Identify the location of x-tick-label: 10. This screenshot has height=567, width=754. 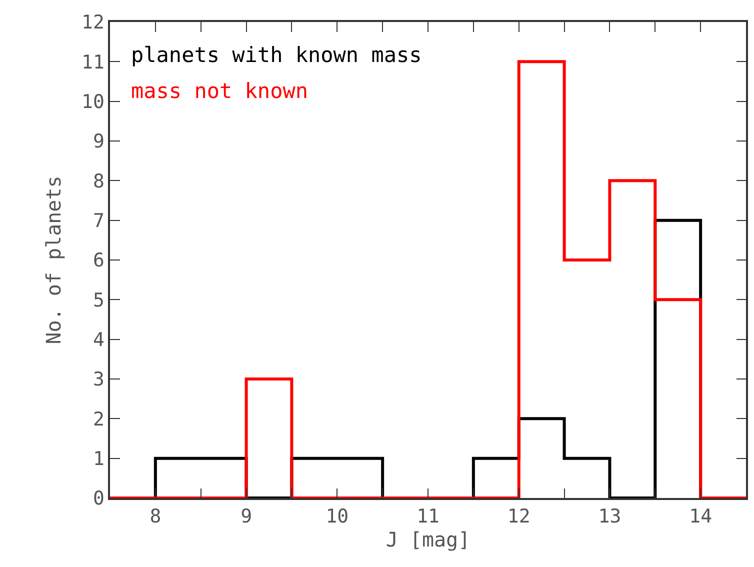
(337, 517).